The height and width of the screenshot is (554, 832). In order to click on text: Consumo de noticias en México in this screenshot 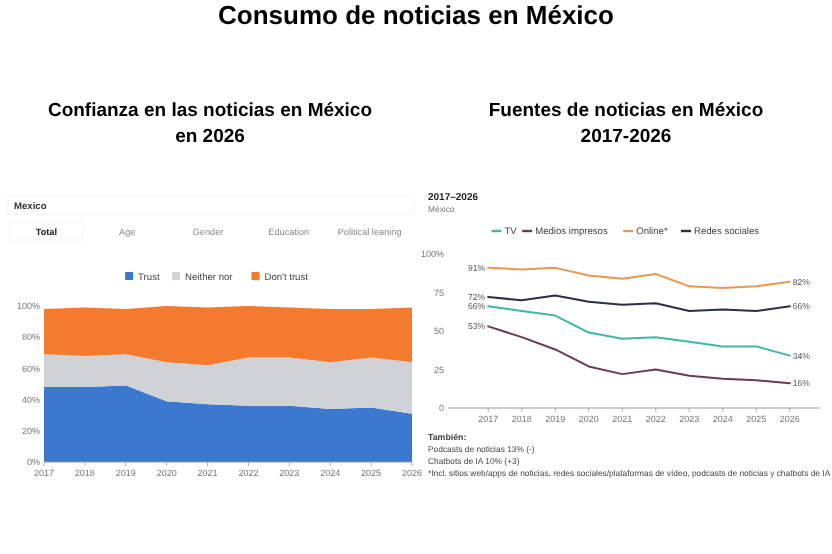, I will do `click(416, 15)`.